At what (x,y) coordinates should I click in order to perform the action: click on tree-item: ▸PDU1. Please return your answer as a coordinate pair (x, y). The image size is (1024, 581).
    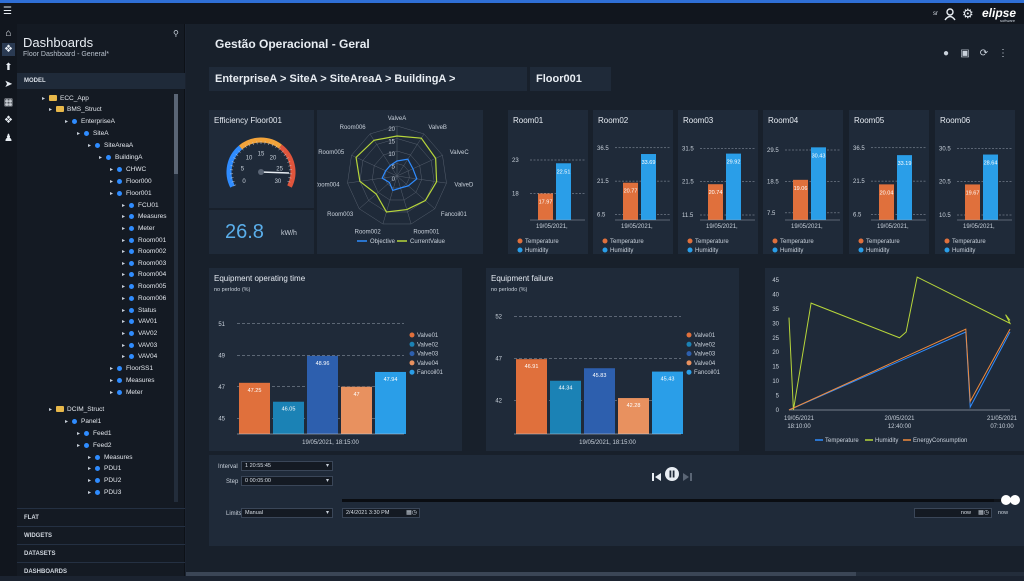
    Looking at the image, I should click on (104, 469).